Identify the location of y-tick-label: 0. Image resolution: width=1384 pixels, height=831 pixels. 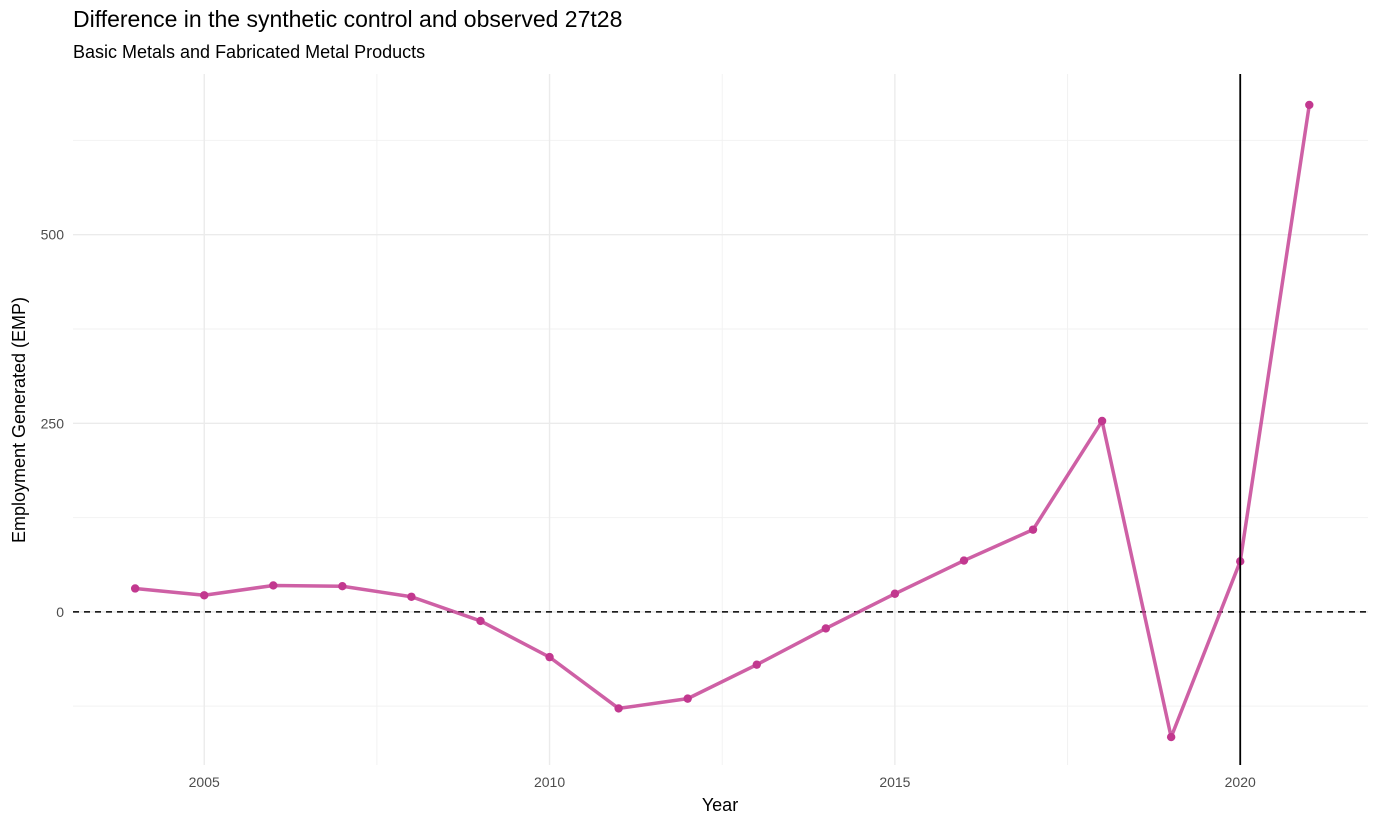
(60, 612).